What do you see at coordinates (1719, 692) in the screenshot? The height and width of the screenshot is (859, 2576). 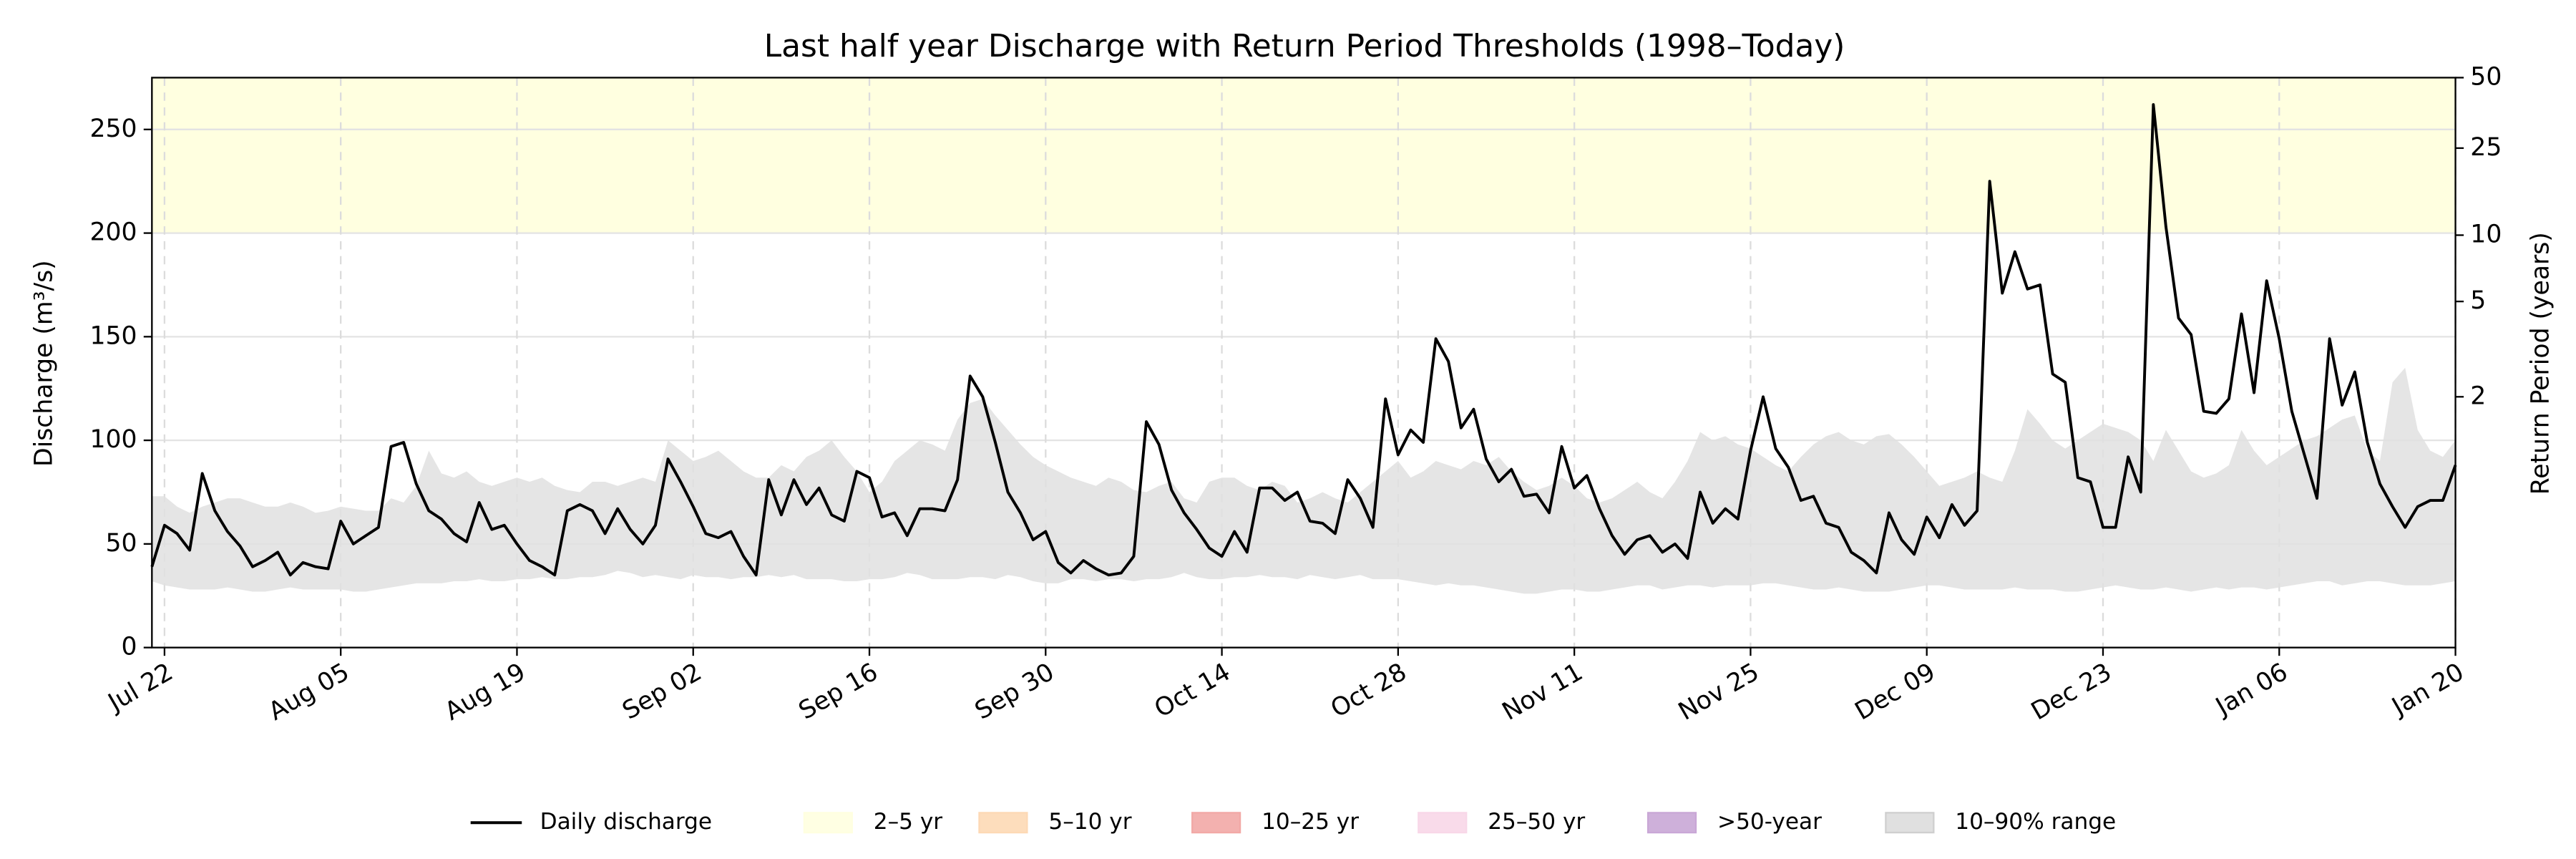 I see `x-tick-label: Nov 25` at bounding box center [1719, 692].